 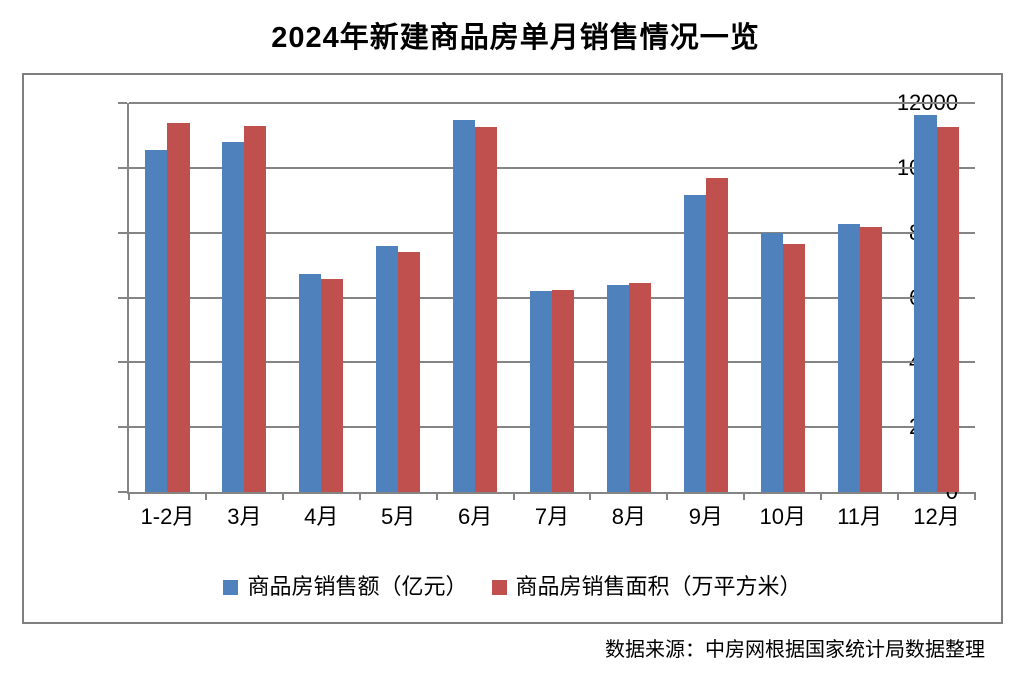 I want to click on bar-group-12月, so click(x=936, y=297).